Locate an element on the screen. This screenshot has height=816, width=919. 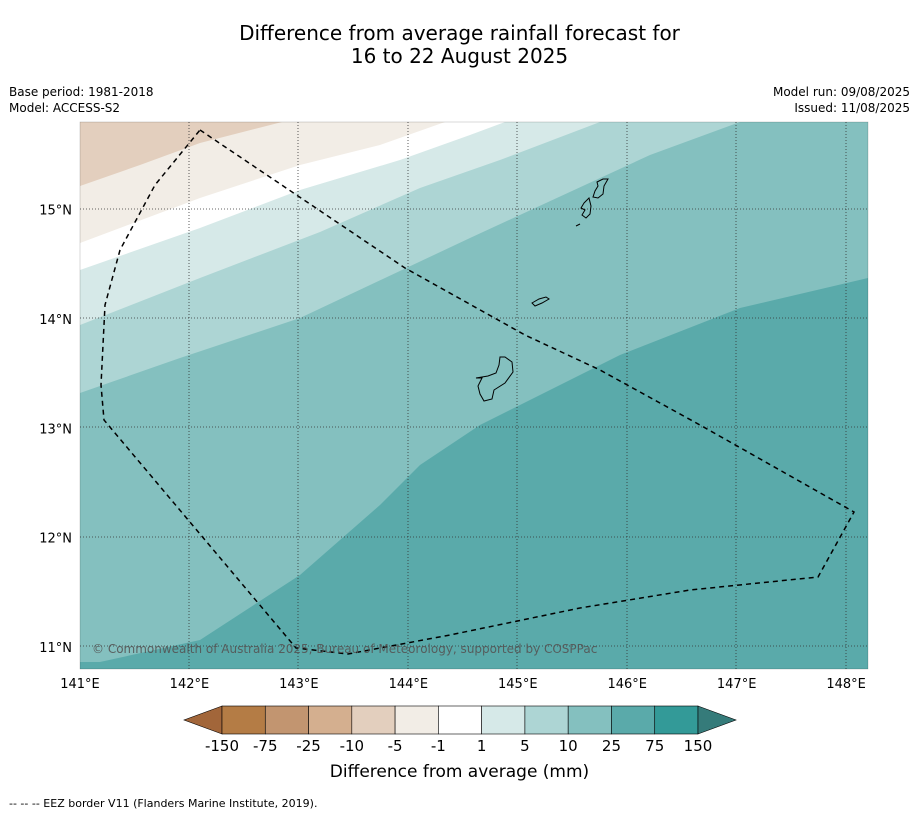
colorbar-tick-label: 75 is located at coordinates (655, 746).